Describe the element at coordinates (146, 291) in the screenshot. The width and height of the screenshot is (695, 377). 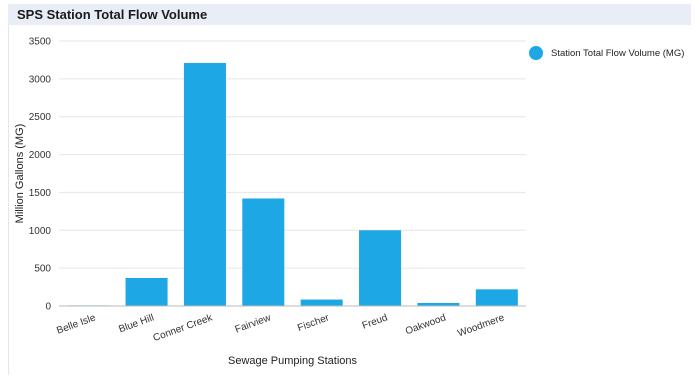
I see `bar-blue-hill` at that location.